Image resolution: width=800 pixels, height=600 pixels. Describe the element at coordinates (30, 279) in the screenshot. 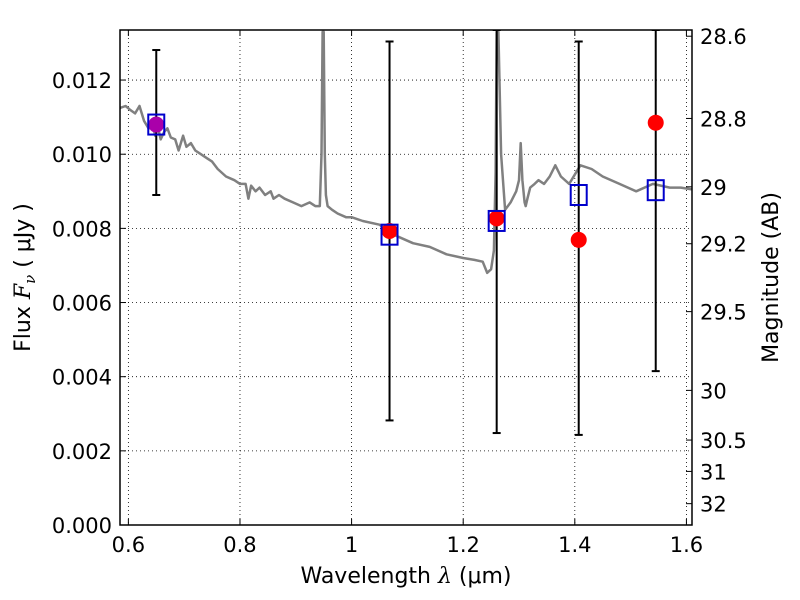

I see `y-axis-title-subscript: ν` at that location.